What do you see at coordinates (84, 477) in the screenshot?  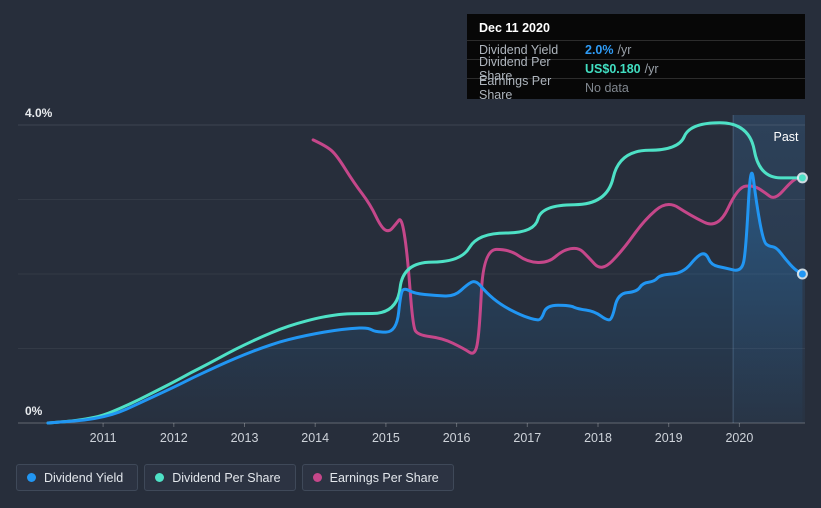 I see `legend-label: Dividend Yield` at bounding box center [84, 477].